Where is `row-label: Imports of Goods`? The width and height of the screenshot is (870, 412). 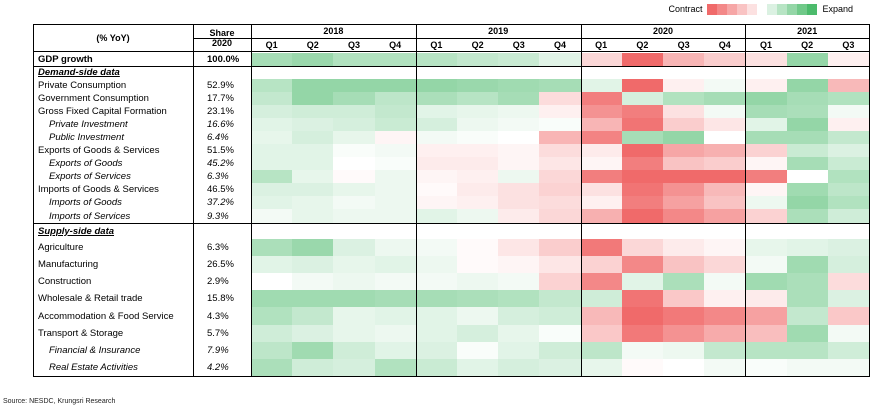 row-label: Imports of Goods is located at coordinates (85, 202).